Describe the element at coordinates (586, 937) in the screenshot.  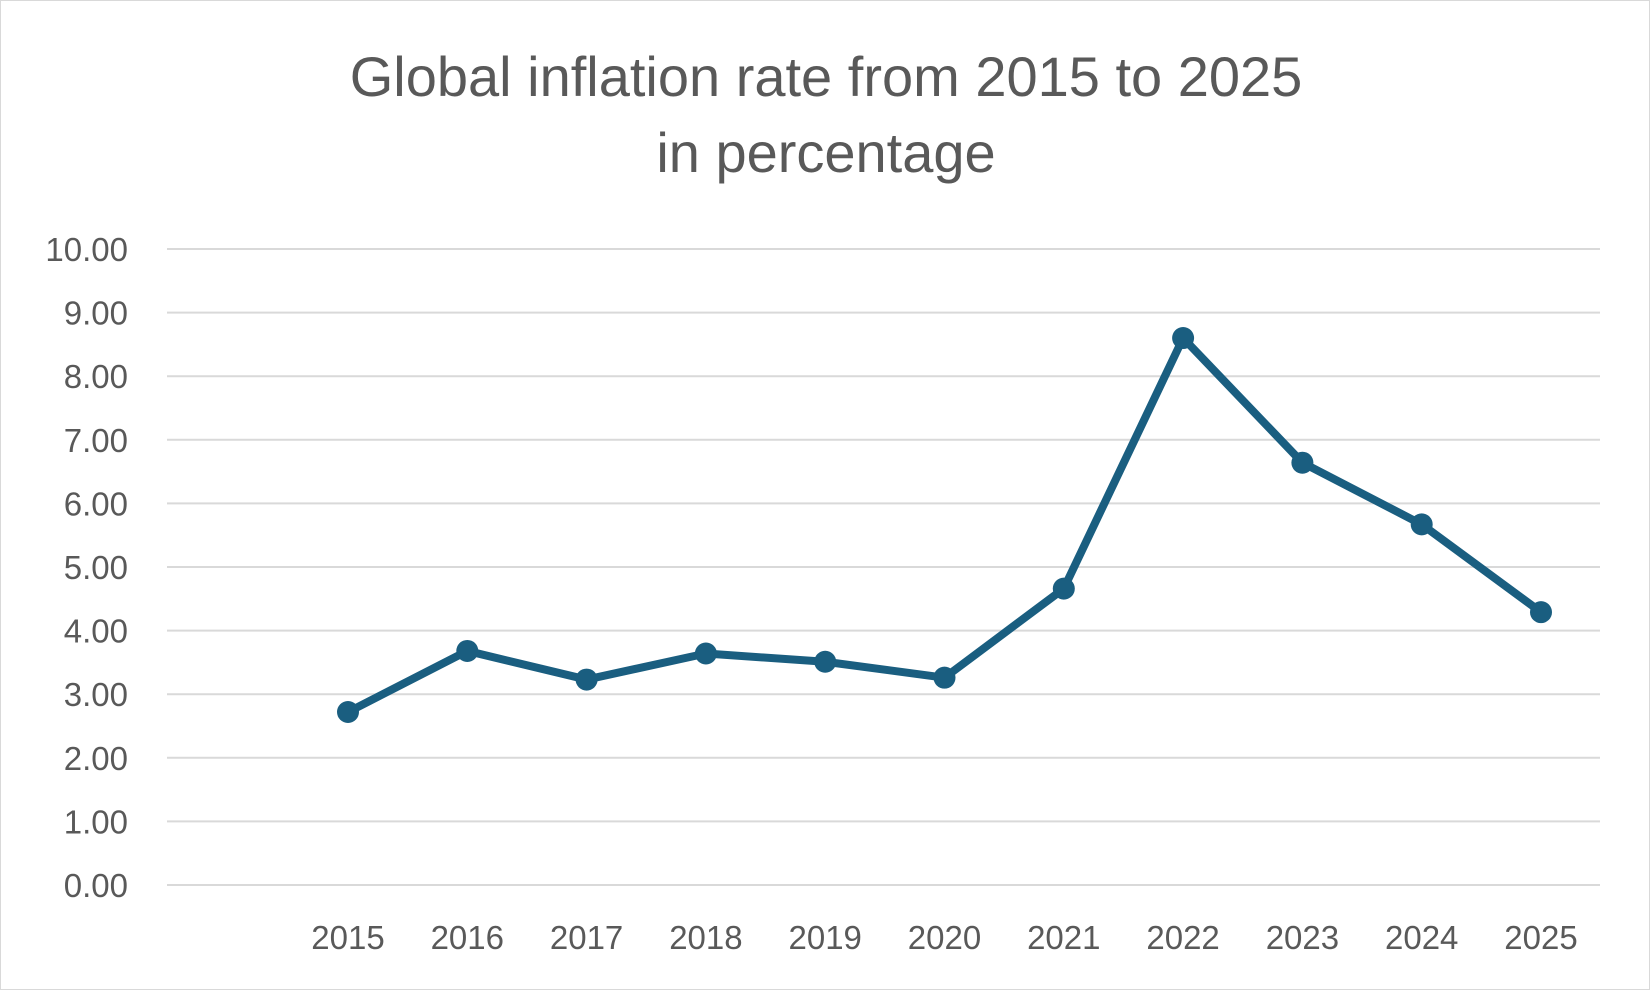
I see `x-tick-label: 2017` at that location.